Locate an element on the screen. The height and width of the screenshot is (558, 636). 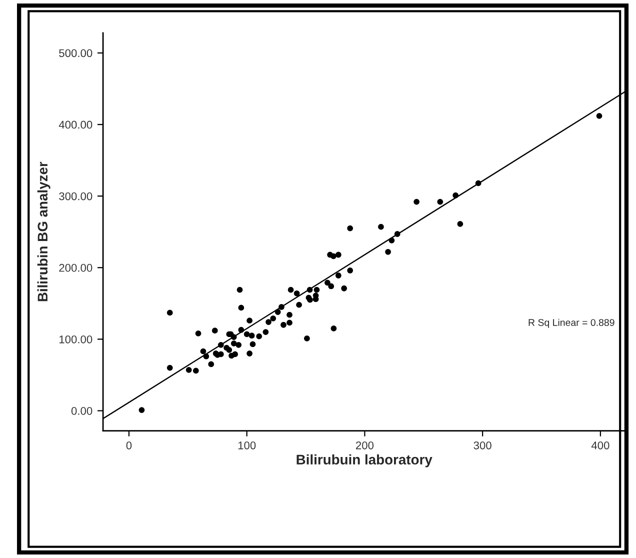
y-tick-label: 400.00 is located at coordinates (75, 124).